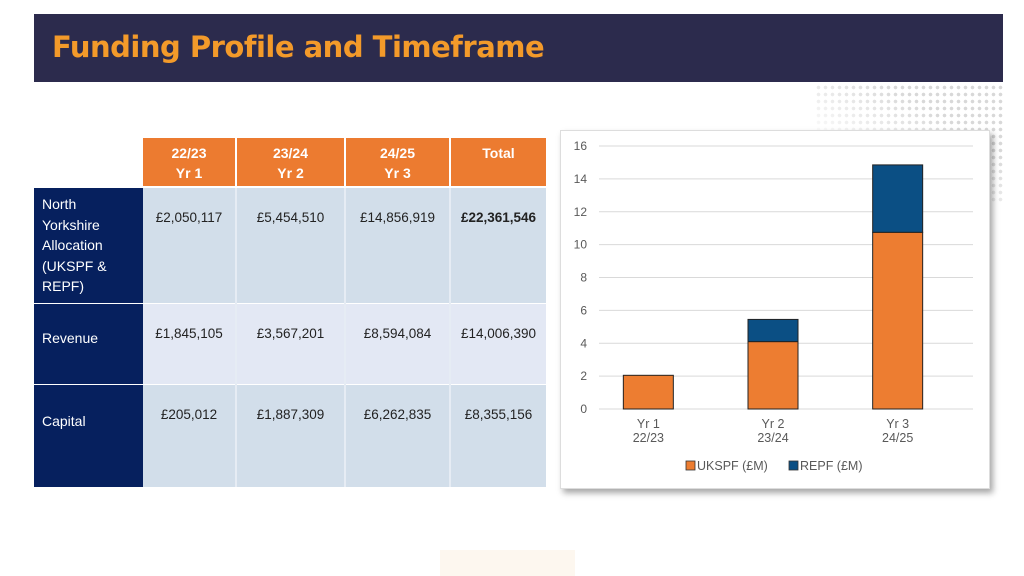 This screenshot has width=1024, height=576. I want to click on y-tick-label: 2, so click(583, 376).